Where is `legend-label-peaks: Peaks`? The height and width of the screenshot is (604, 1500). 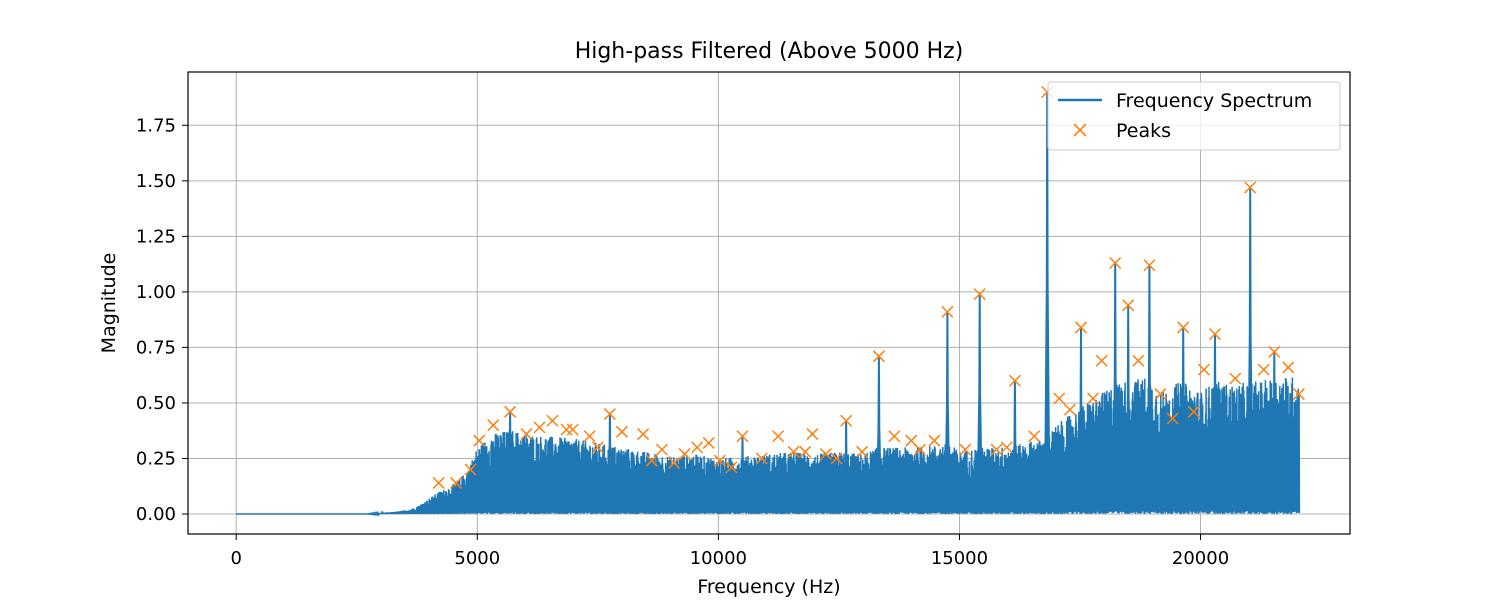
legend-label-peaks: Peaks is located at coordinates (1143, 131).